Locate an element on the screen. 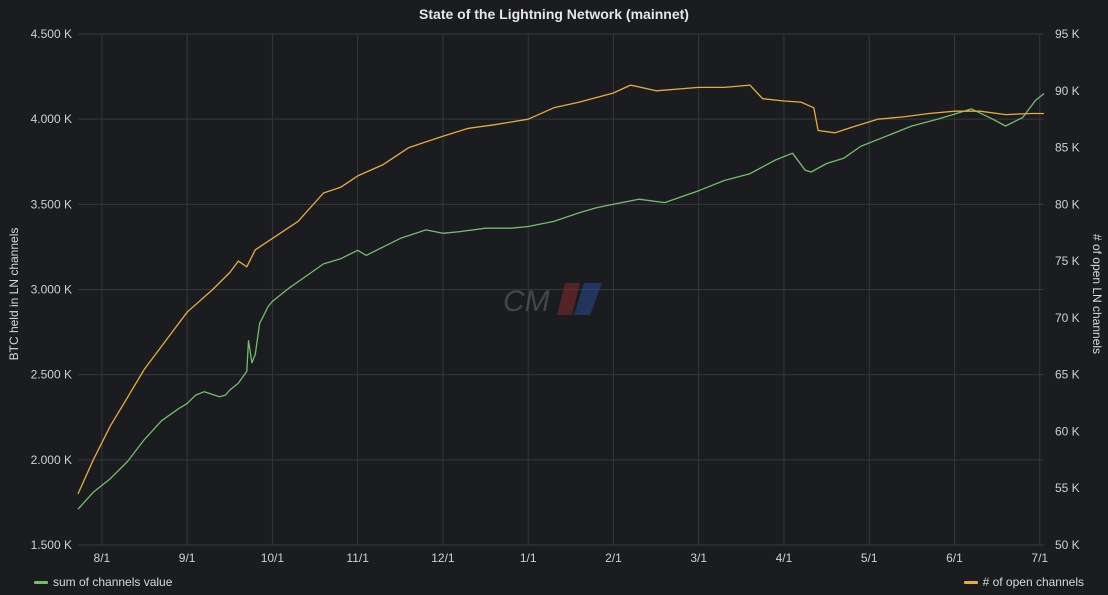  right-tick-label: 50 K is located at coordinates (1067, 545).